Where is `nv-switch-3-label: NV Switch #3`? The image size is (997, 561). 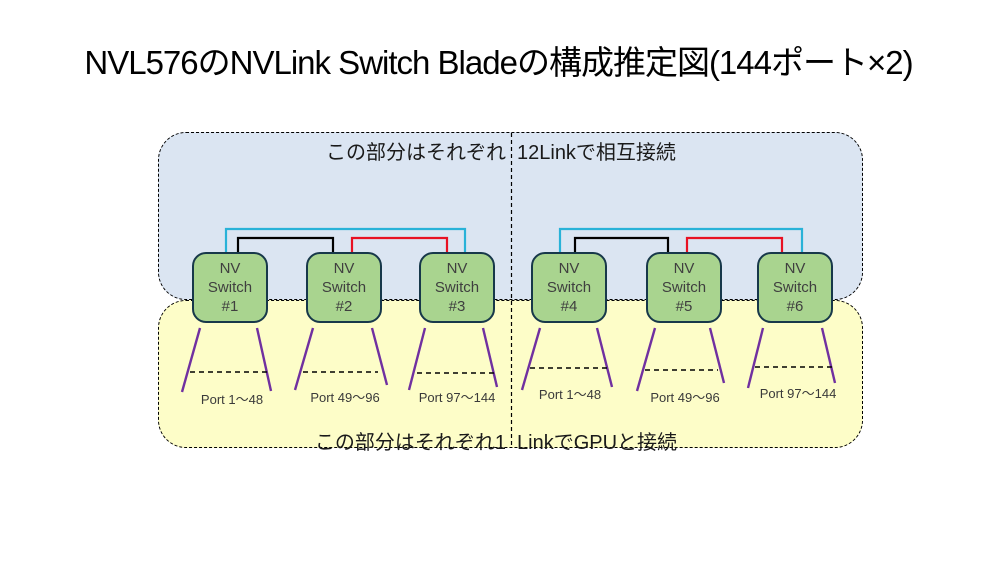
nv-switch-3-label: NV Switch #3 is located at coordinates (457, 287).